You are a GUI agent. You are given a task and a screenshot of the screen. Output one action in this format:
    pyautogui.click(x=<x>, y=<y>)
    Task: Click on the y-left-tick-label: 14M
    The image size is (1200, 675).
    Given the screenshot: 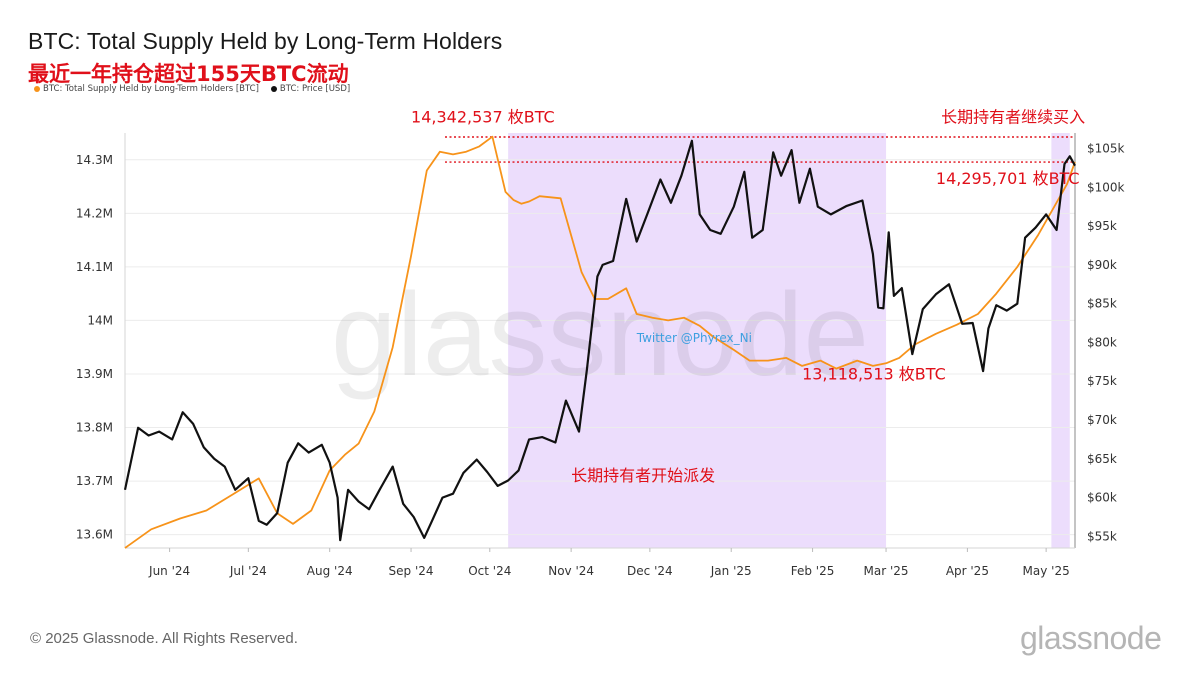 What is the action you would take?
    pyautogui.click(x=100, y=320)
    